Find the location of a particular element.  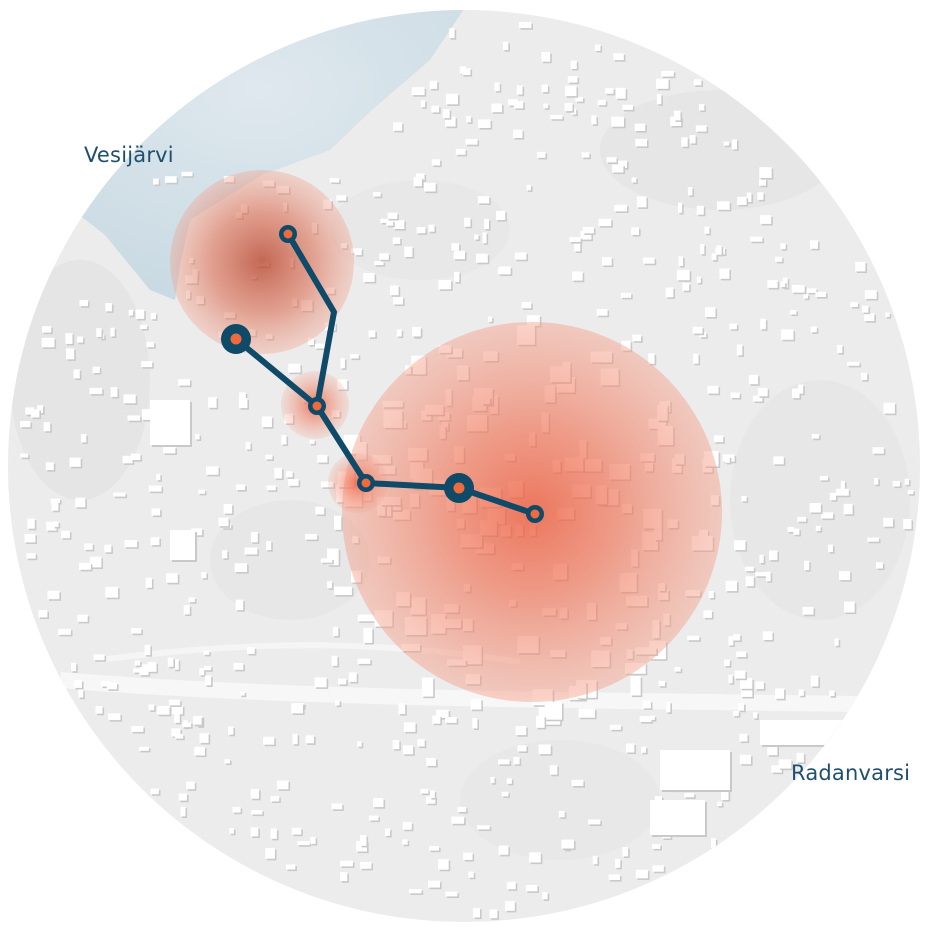

heat-zone-harbour is located at coordinates (262, 262).